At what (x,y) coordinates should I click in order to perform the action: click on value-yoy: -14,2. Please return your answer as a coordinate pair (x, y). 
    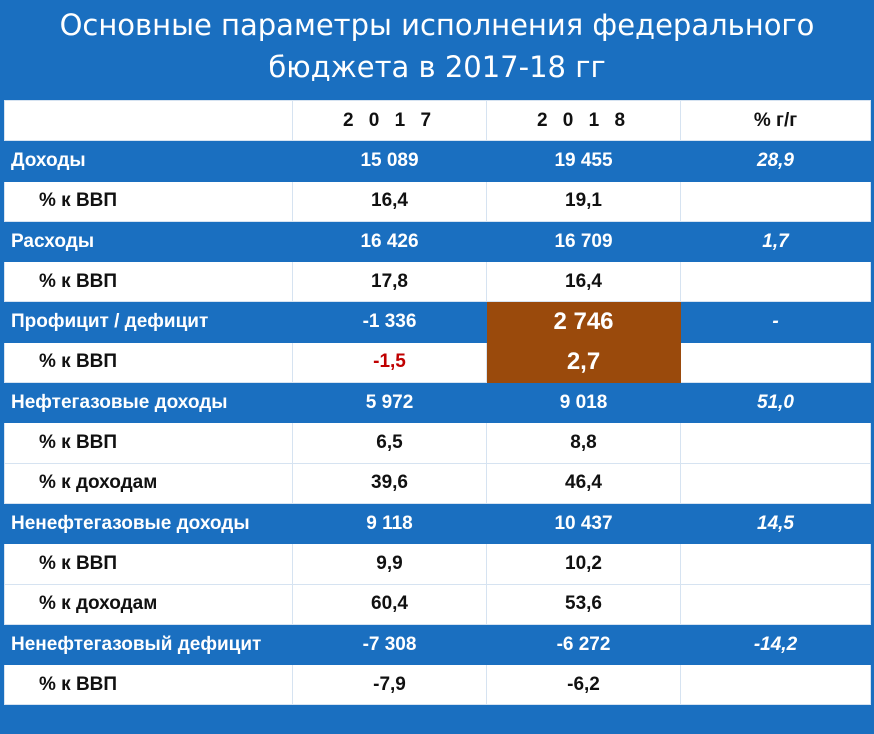
    Looking at the image, I should click on (775, 644).